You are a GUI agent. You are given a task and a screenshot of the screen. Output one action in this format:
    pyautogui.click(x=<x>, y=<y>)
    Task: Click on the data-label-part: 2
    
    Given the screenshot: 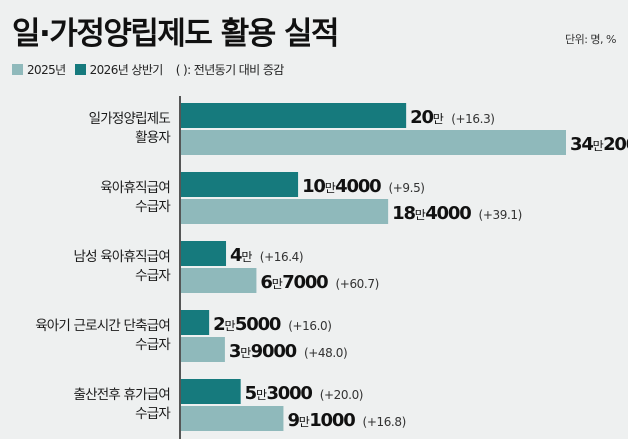 What is the action you would take?
    pyautogui.click(x=218, y=324)
    